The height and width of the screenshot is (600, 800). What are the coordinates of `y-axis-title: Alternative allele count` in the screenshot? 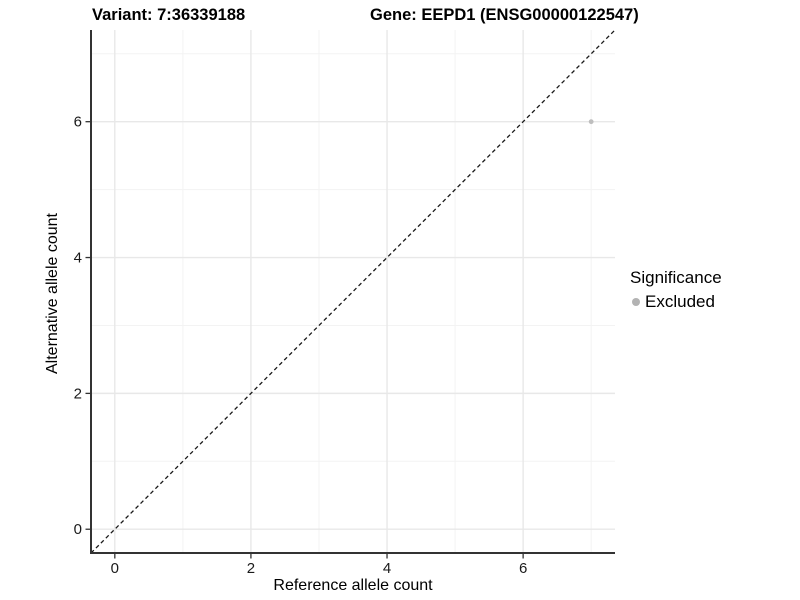 It's located at (52, 293).